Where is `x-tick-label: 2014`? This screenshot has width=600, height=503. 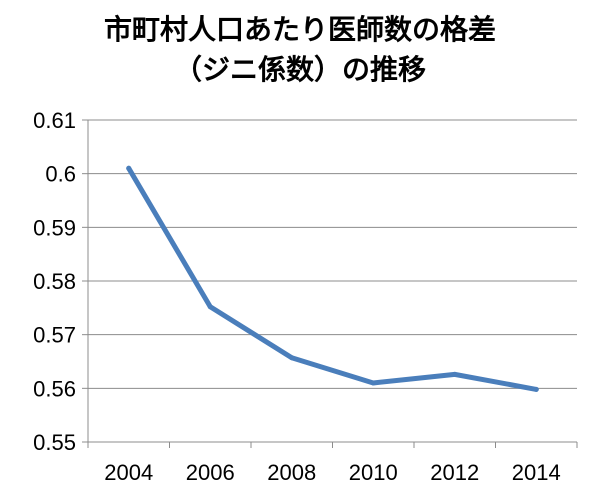 x-tick-label: 2014 is located at coordinates (536, 472).